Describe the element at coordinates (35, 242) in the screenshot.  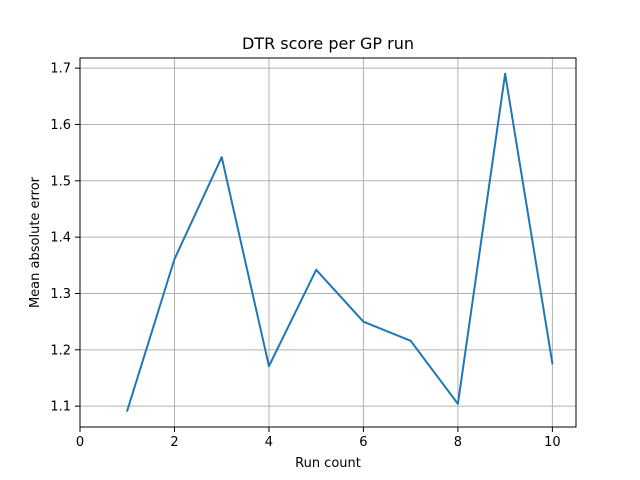
I see `y-axis-label: Mean absolute error` at that location.